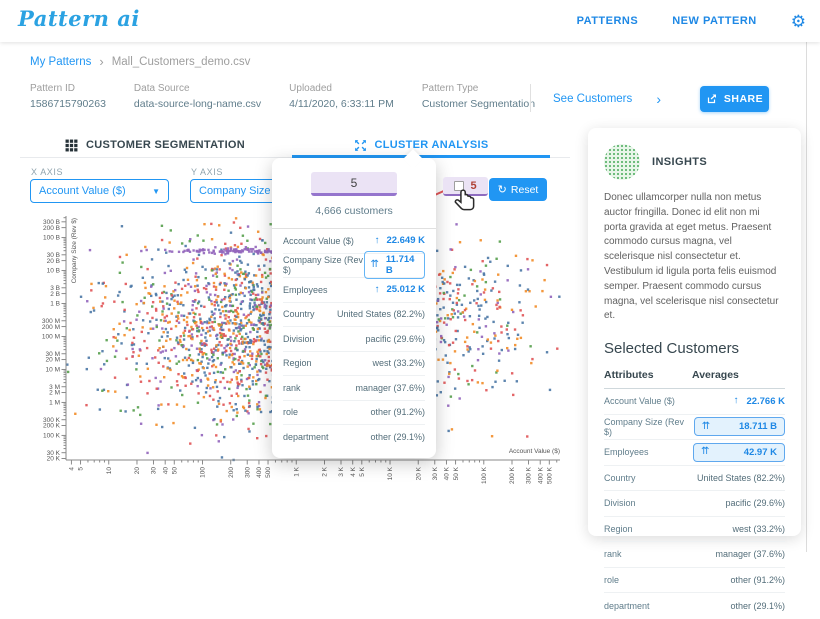 The width and height of the screenshot is (820, 619). Describe the element at coordinates (806, 297) in the screenshot. I see `scrollbar-track` at that location.